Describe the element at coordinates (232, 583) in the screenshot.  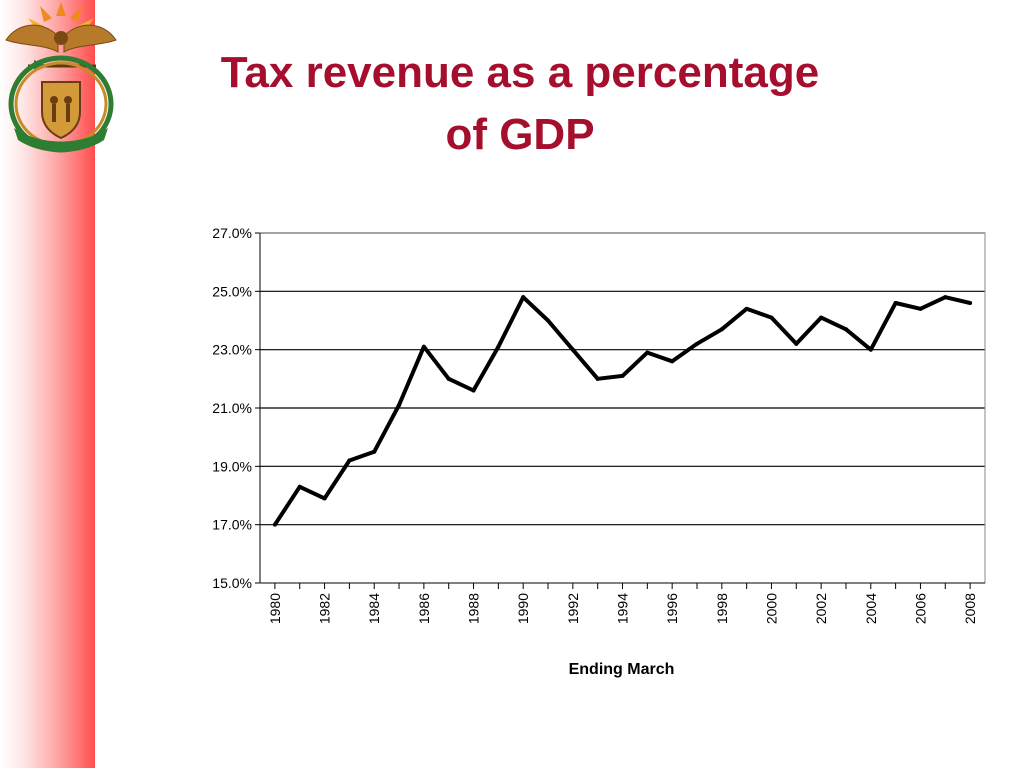
I see `y-tick-label: 15.0%` at that location.